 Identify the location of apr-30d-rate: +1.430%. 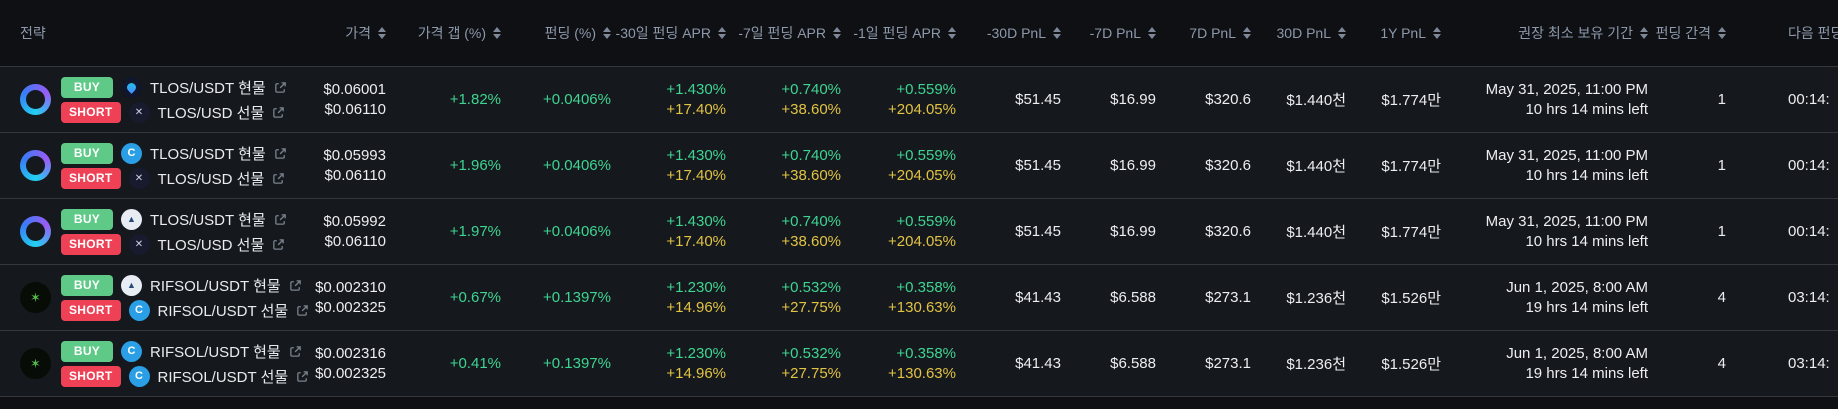
(696, 155).